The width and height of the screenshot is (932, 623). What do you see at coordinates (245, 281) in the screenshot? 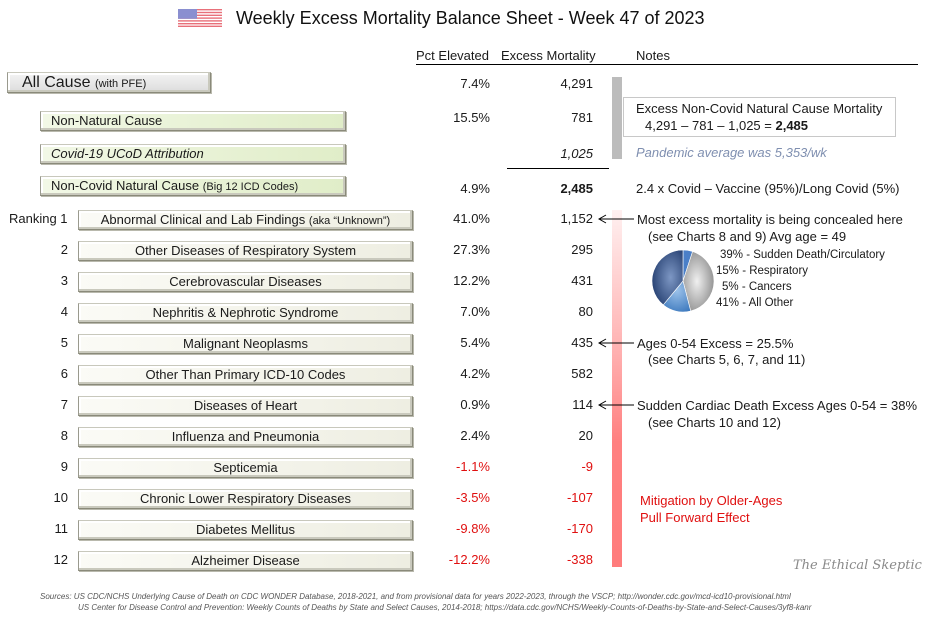
I see `category-label-text: Cerebrovascular Diseases` at bounding box center [245, 281].